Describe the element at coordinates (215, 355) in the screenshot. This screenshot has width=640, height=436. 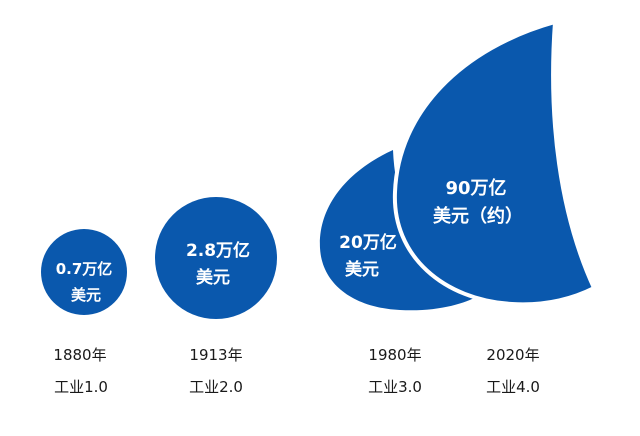
I see `year-1913: 1913年` at that location.